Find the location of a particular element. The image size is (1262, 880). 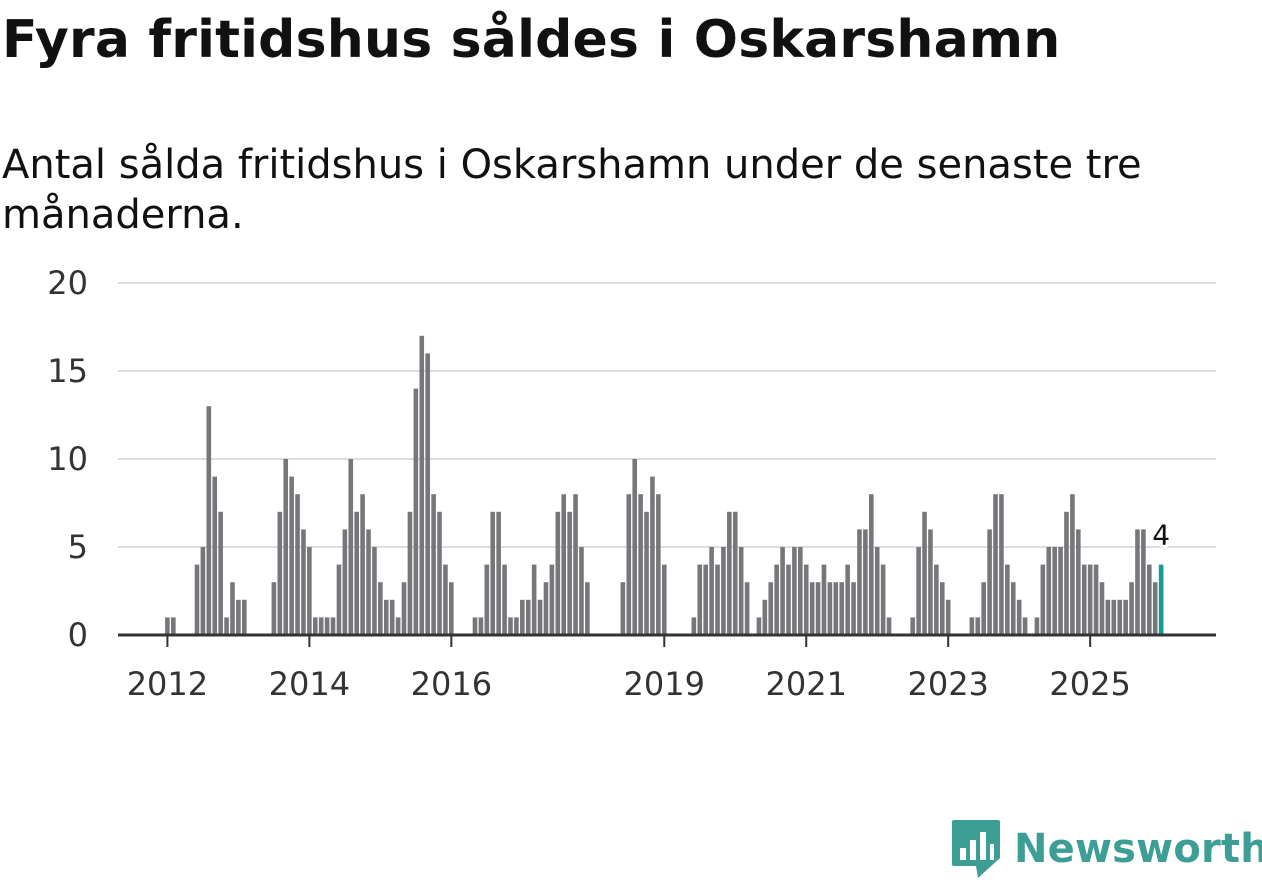

x-axis-tick-labels: 2012 2014 2016 2019 2021 2023 2025 is located at coordinates (629, 684).